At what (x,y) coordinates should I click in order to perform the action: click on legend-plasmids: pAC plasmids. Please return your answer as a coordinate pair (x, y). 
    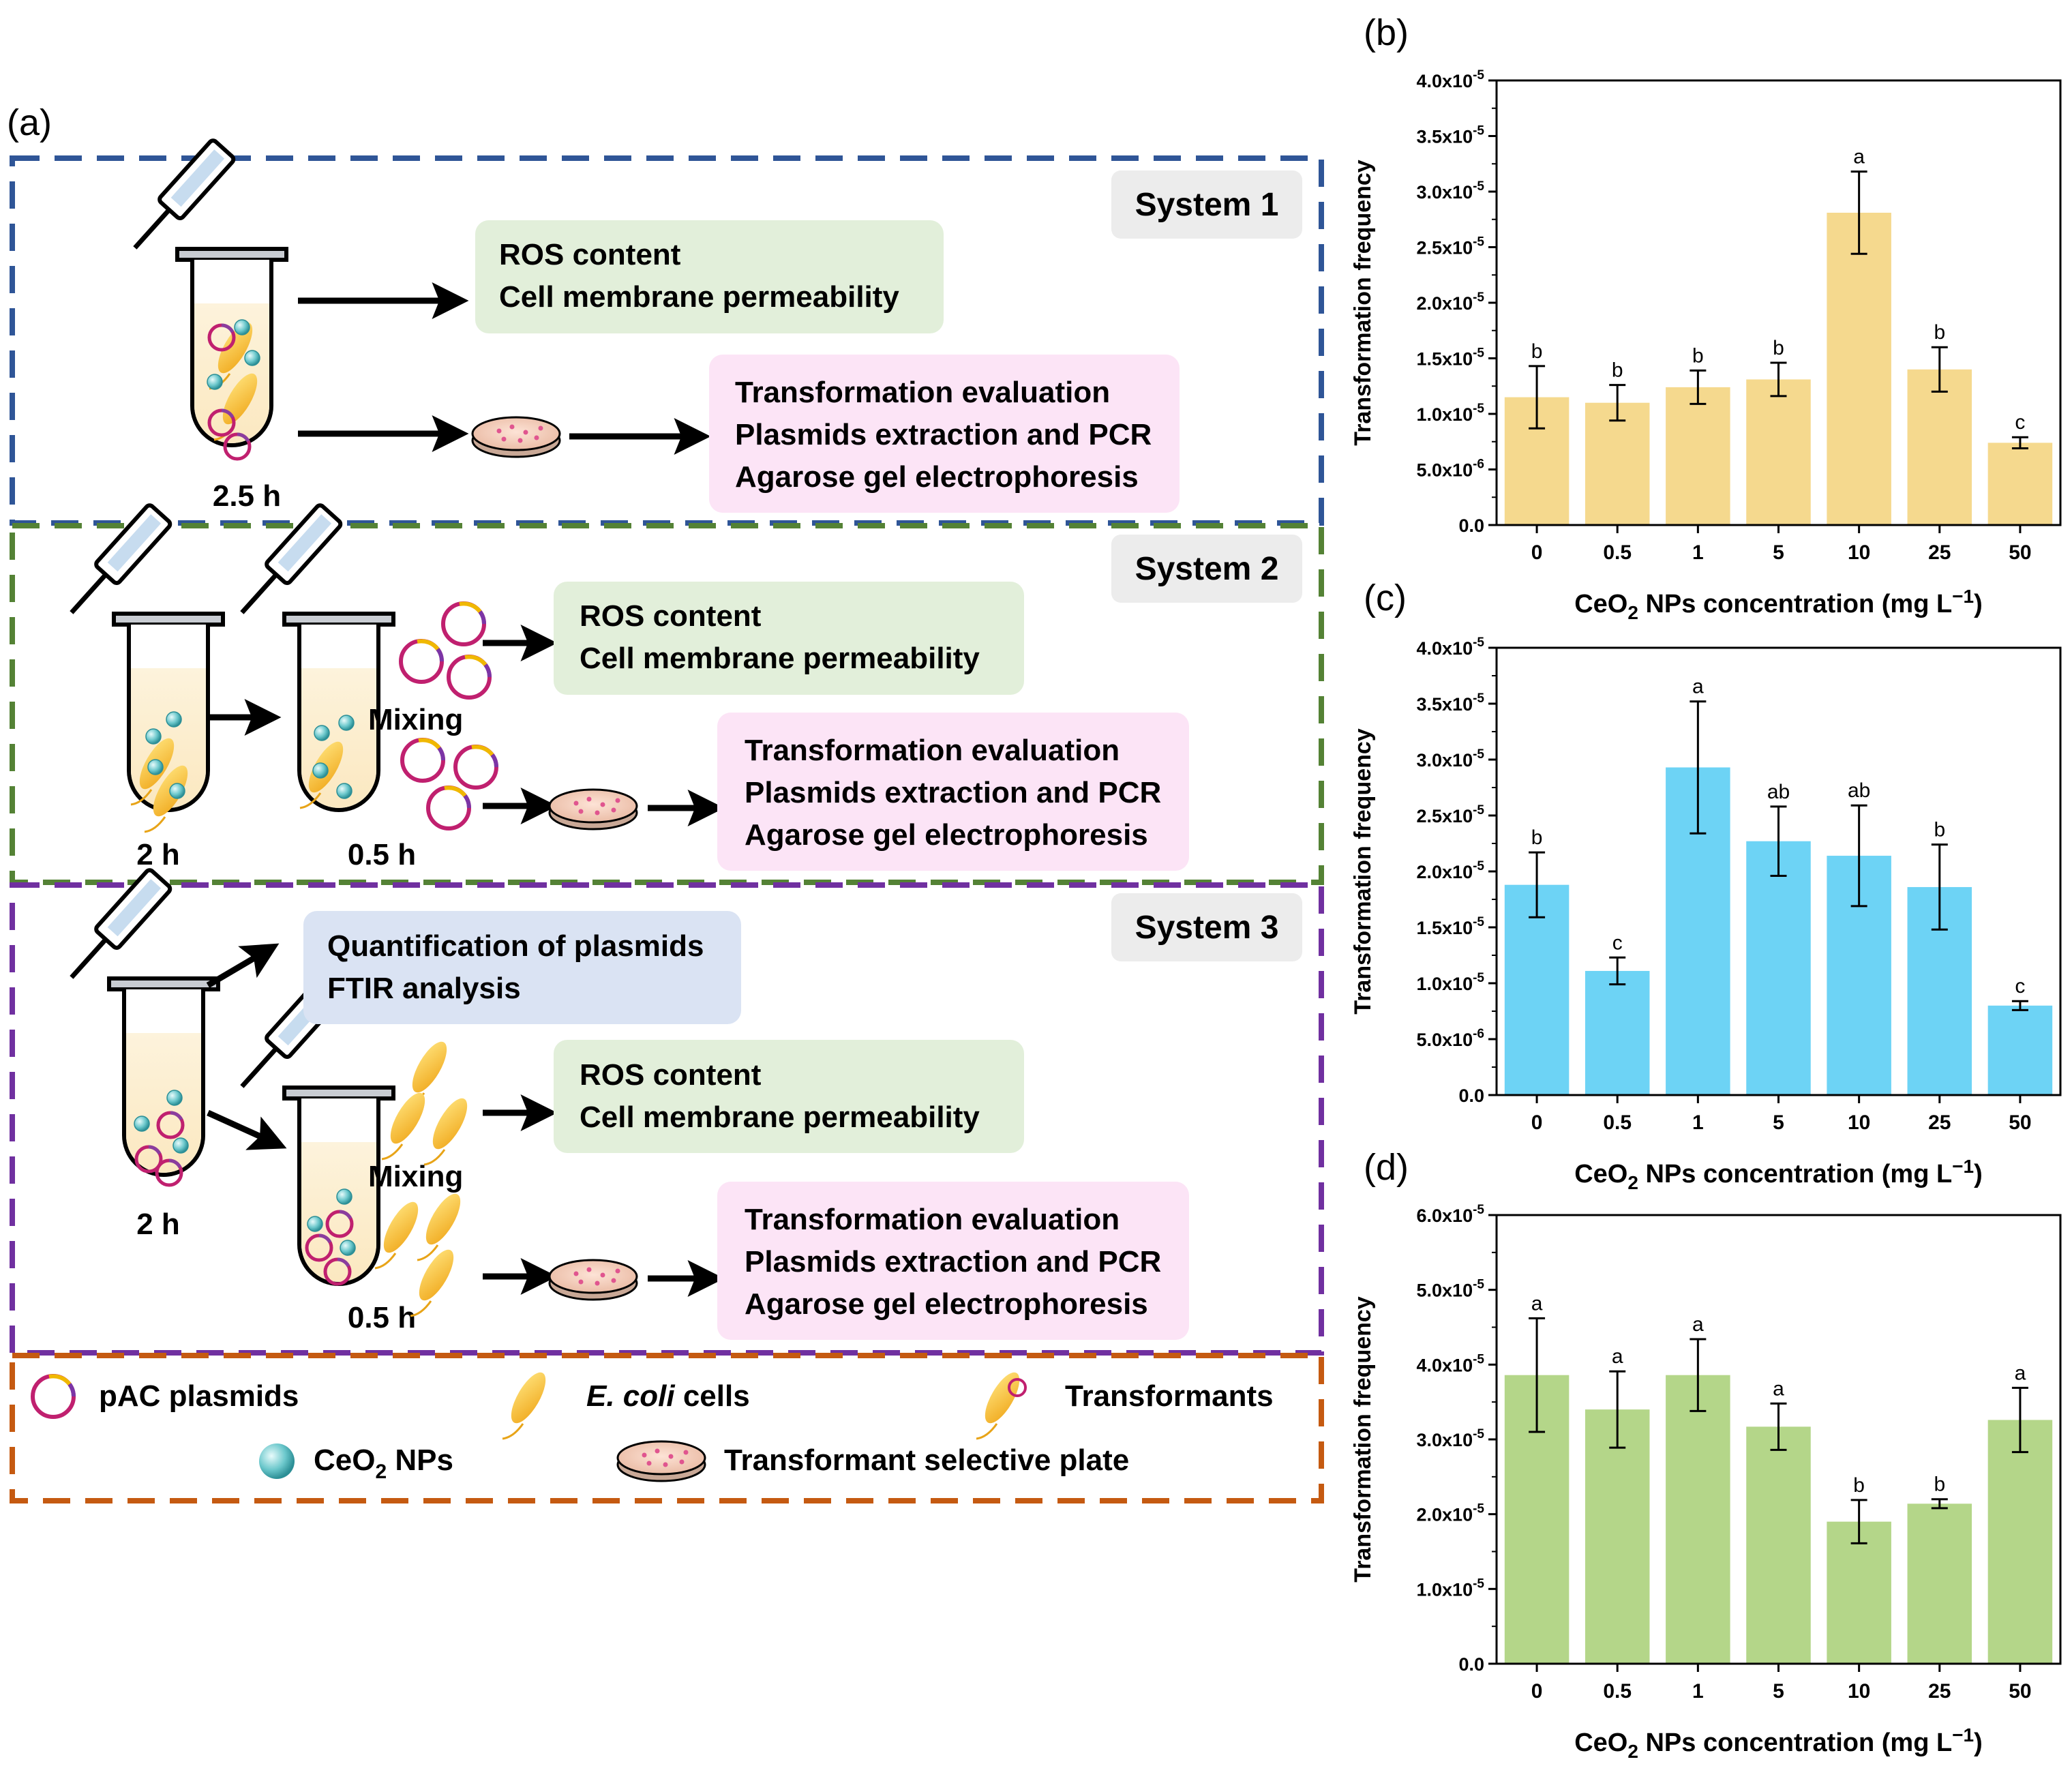
    Looking at the image, I should click on (199, 1396).